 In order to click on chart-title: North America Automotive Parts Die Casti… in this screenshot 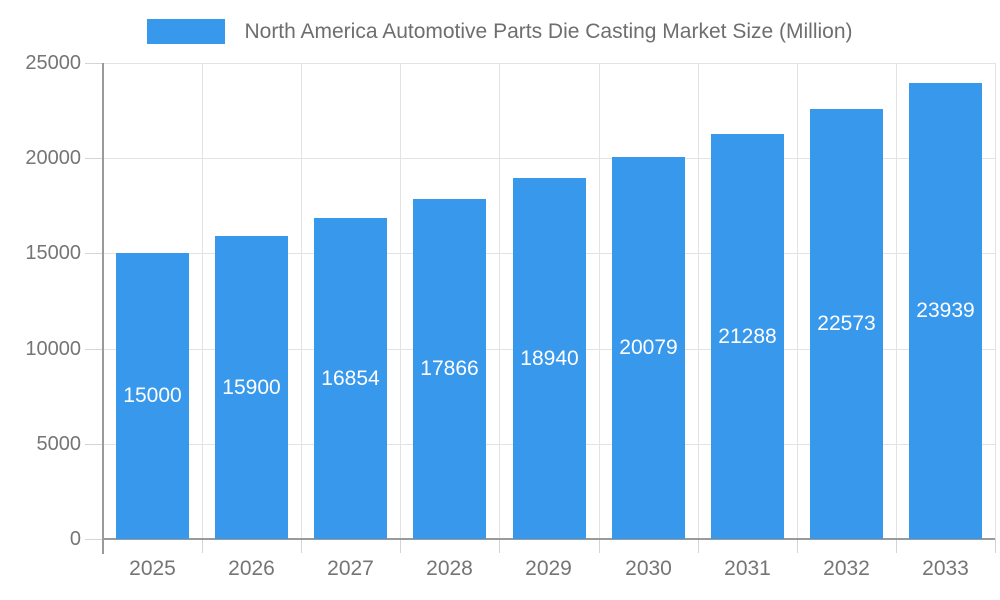, I will do `click(548, 31)`.